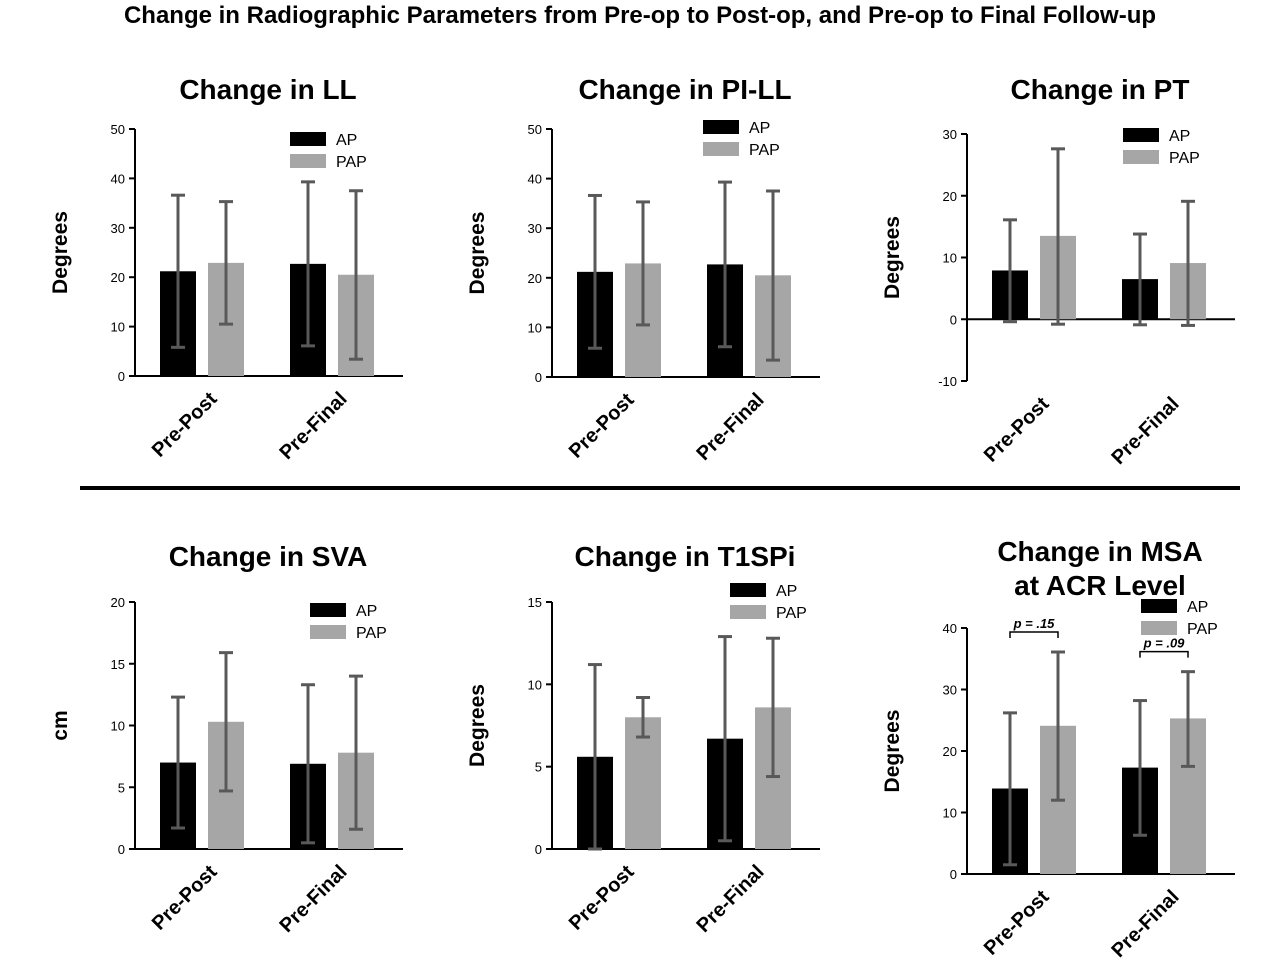 This screenshot has height=970, width=1280. What do you see at coordinates (643, 783) in the screenshot?
I see `bar-pap` at bounding box center [643, 783].